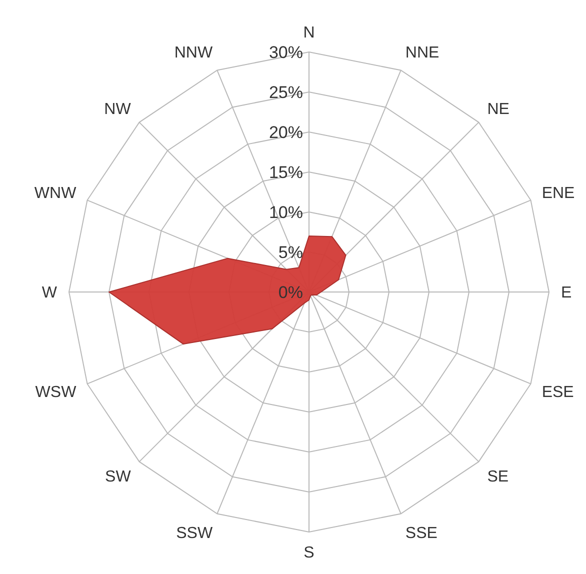 The image size is (586, 574). I want to click on spoke-label: SSW, so click(195, 533).